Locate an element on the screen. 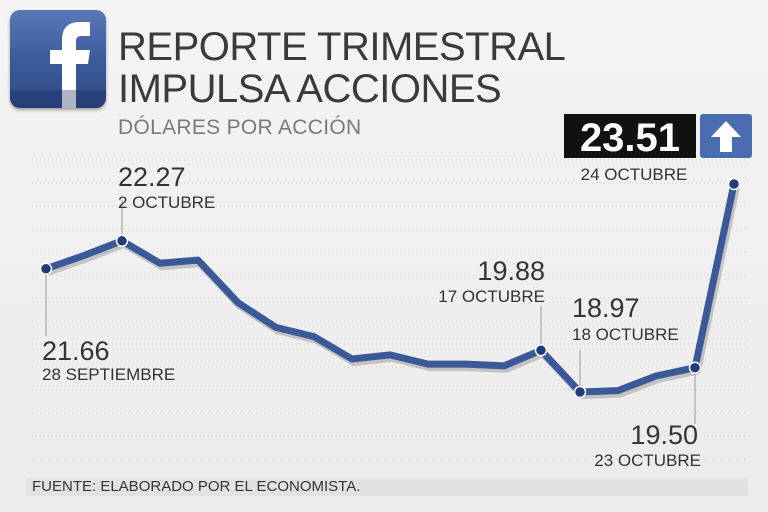  source-text: FUENTE: ELABORADO POR EL ECONOMISTA. is located at coordinates (196, 486).